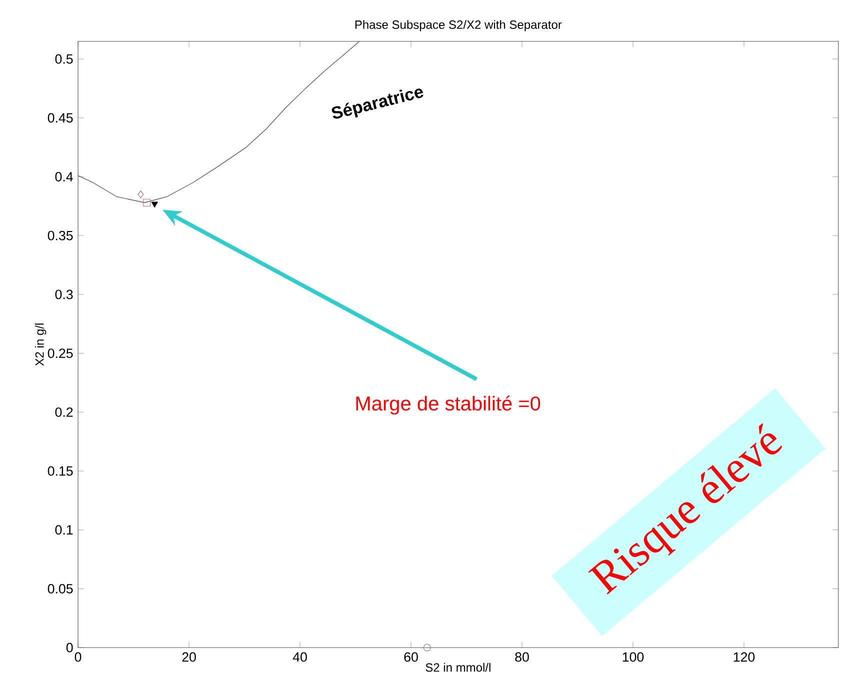 The width and height of the screenshot is (843, 694). Describe the element at coordinates (78, 657) in the screenshot. I see `x-tick-label: 0` at that location.